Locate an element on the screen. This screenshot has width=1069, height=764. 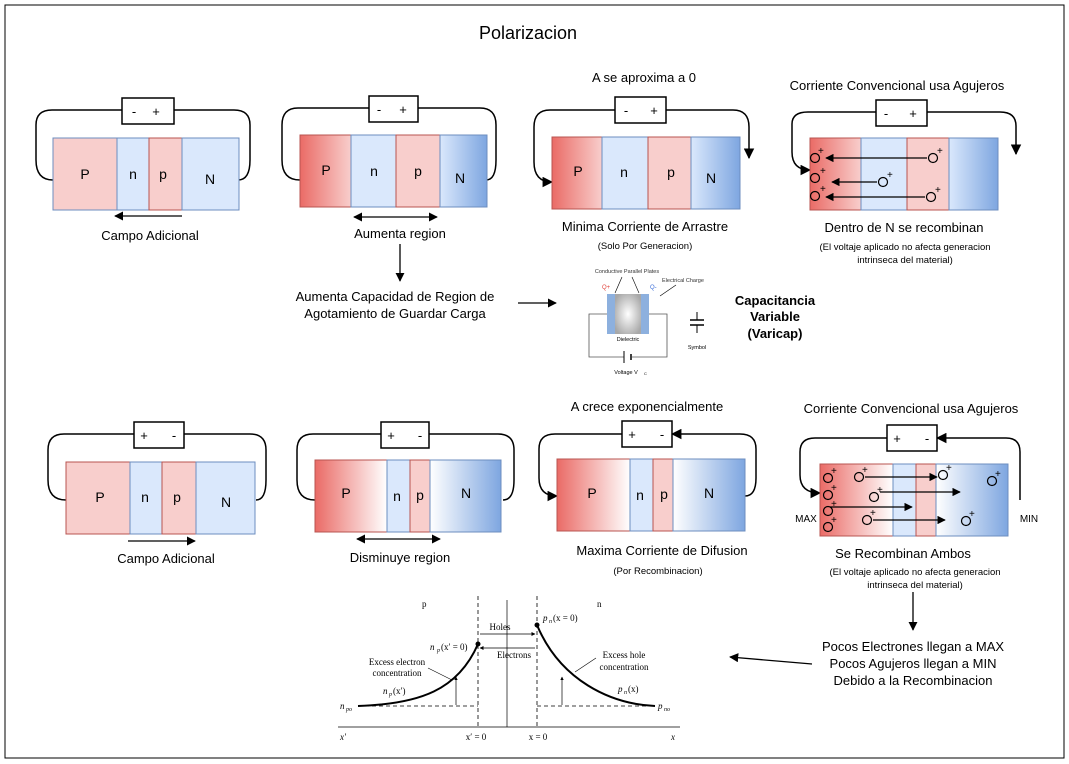
caption: Minima Corriente de Arrastre is located at coordinates (645, 226).